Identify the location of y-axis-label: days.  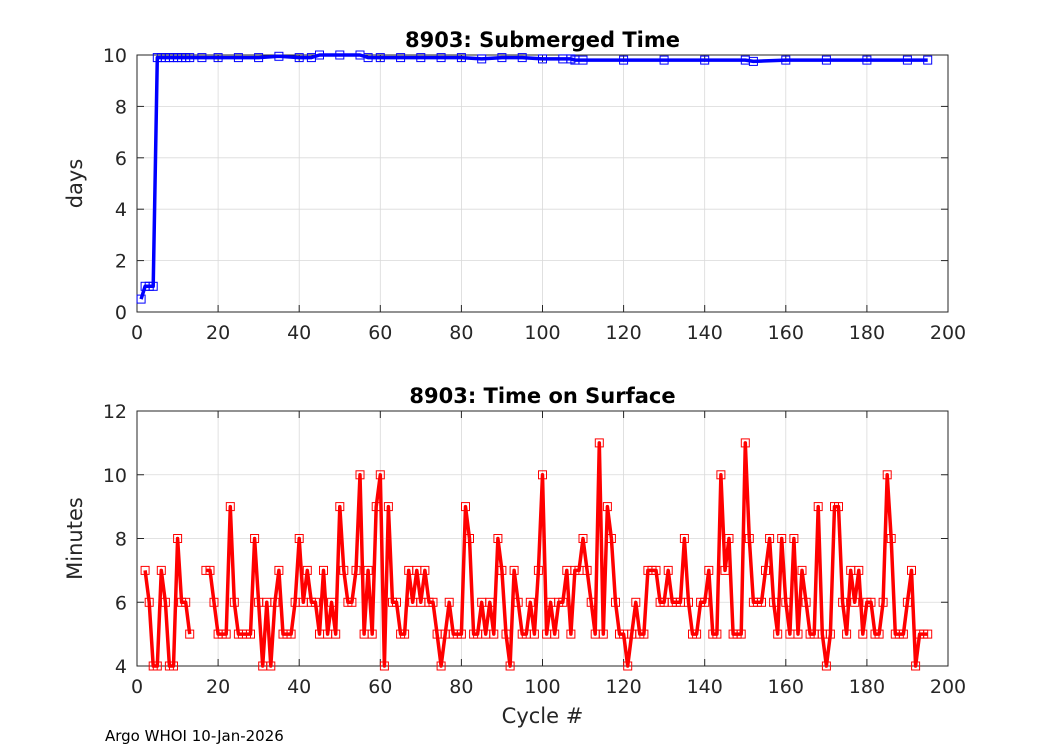
(75, 184).